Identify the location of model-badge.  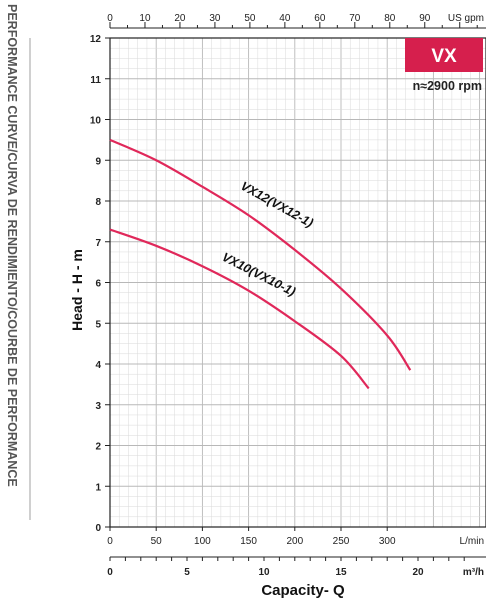
(444, 55).